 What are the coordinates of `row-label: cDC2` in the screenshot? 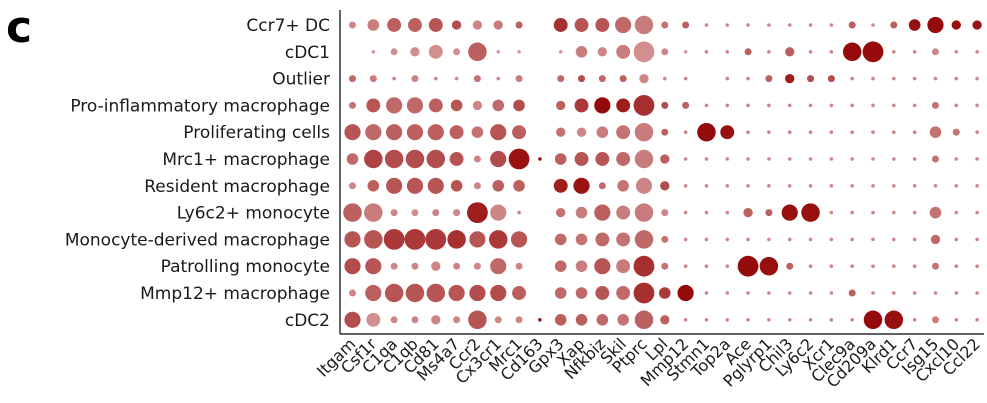 It's located at (307, 321).